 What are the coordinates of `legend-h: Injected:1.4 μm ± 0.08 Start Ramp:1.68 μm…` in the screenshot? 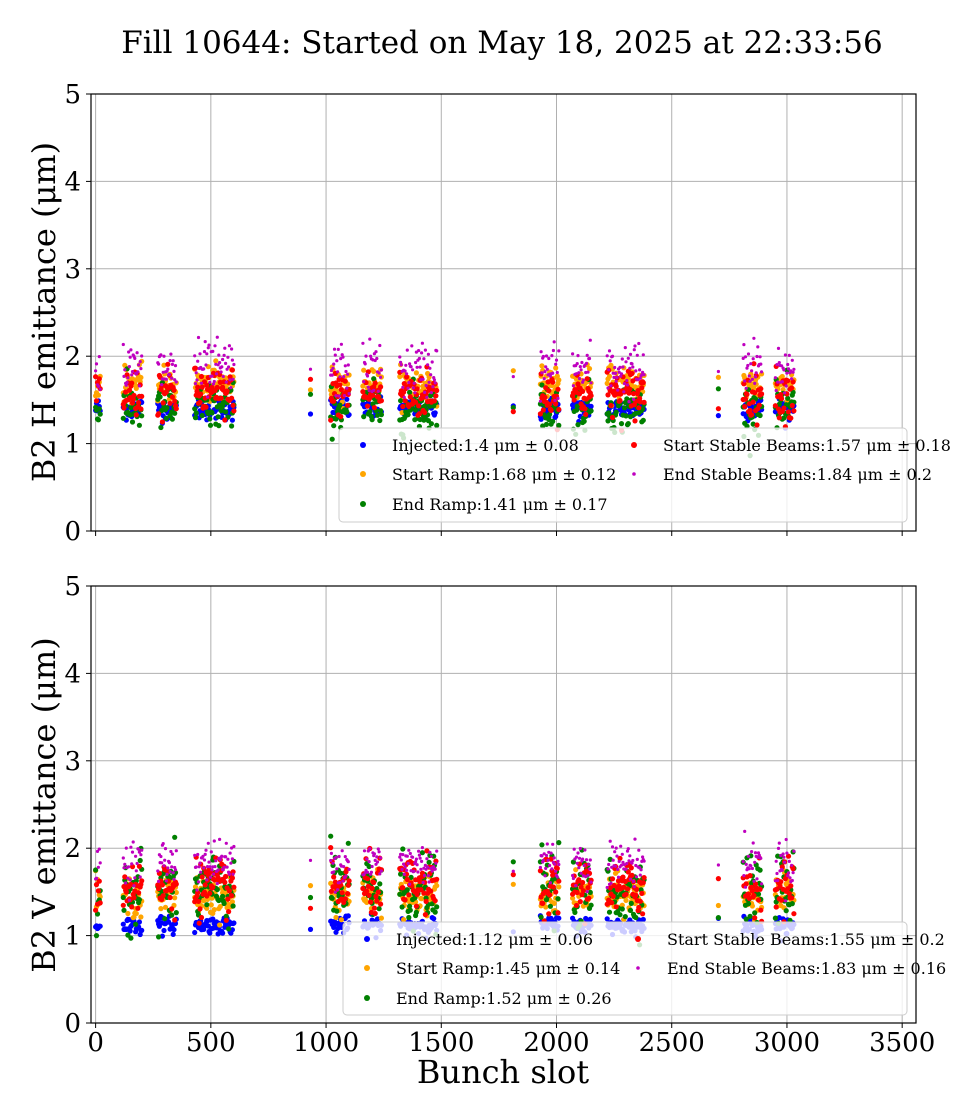 It's located at (644, 475).